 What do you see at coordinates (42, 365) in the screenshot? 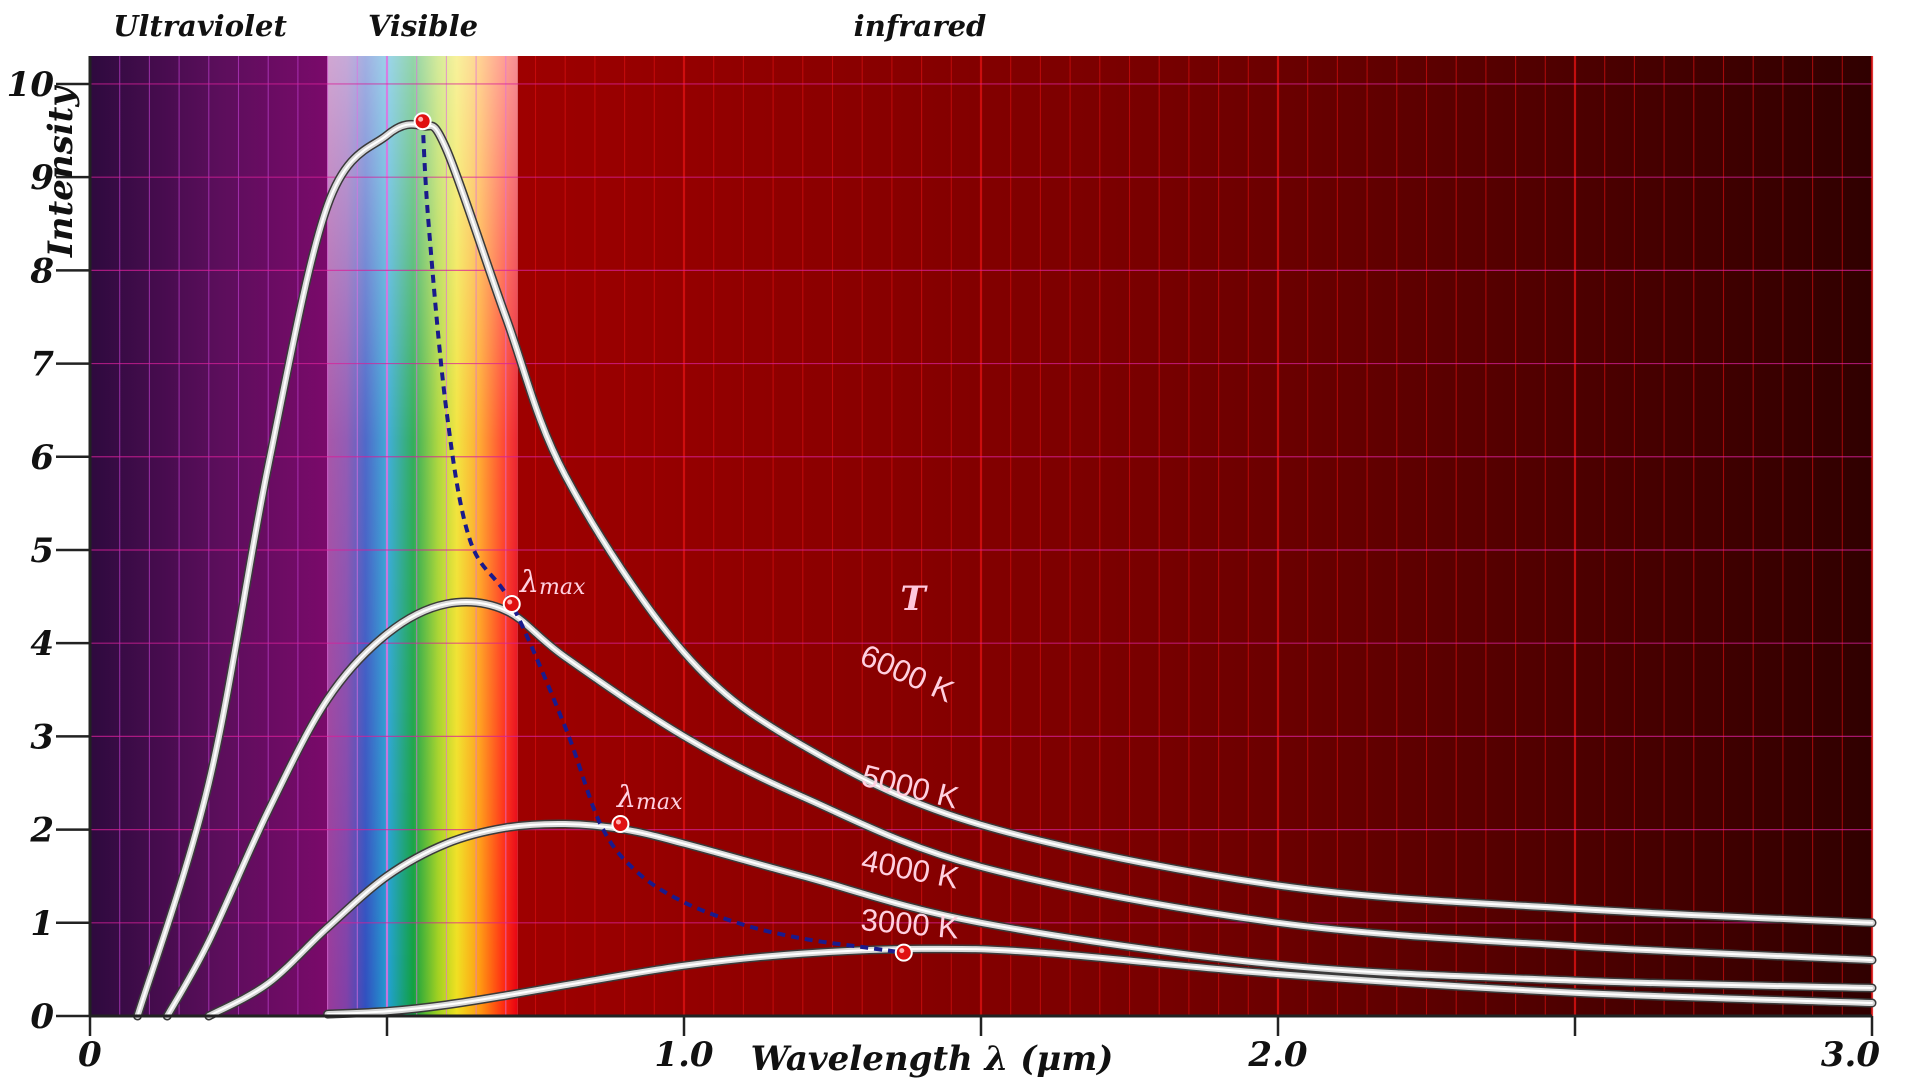
I see `y-tick-label: 7` at bounding box center [42, 365].